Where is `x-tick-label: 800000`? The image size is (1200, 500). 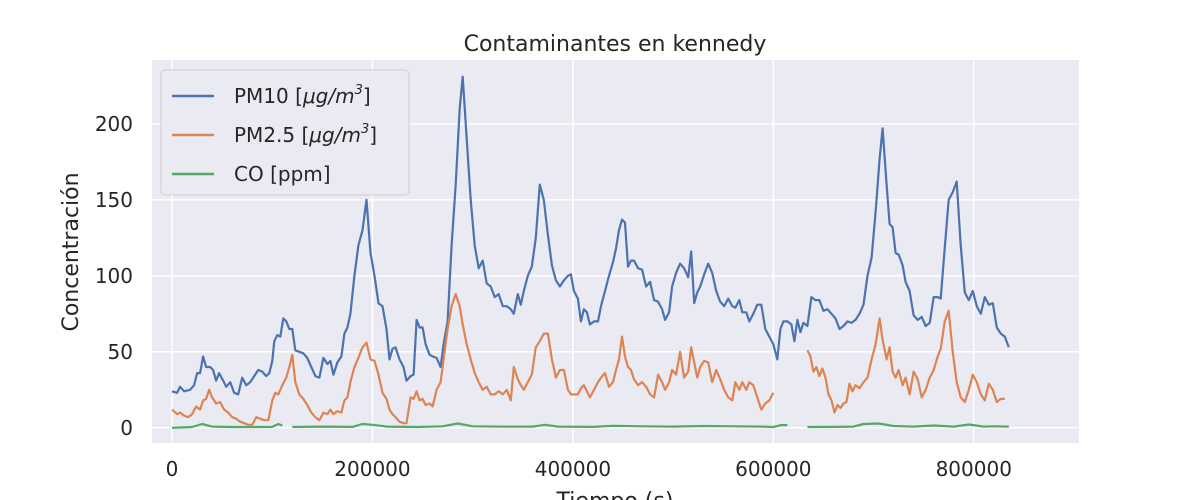
x-tick-label: 800000 is located at coordinates (974, 469).